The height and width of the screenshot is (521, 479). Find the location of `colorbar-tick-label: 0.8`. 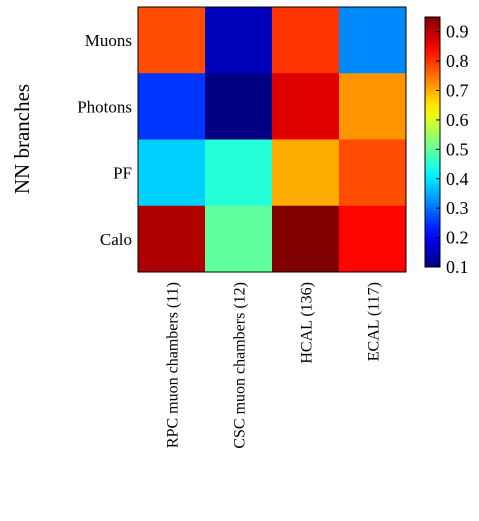

colorbar-tick-label: 0.8 is located at coordinates (457, 61).